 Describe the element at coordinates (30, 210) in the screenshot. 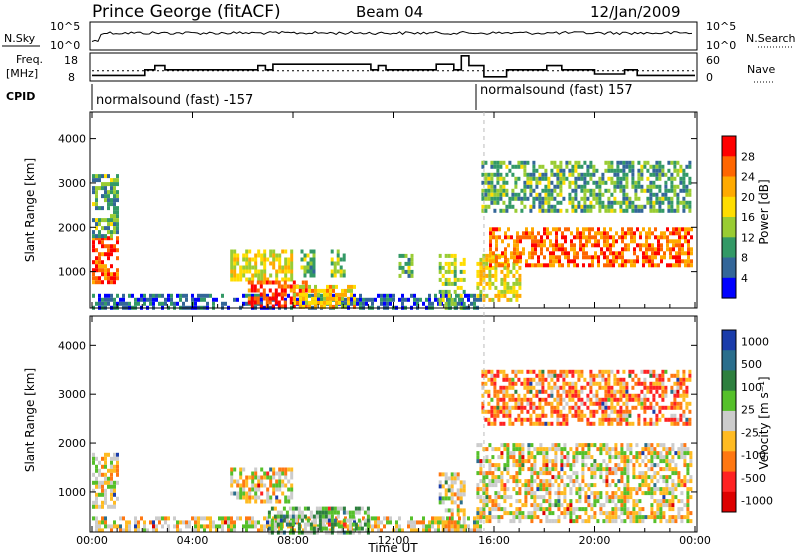

I see `power-ylabel: Slant Range [km]` at that location.